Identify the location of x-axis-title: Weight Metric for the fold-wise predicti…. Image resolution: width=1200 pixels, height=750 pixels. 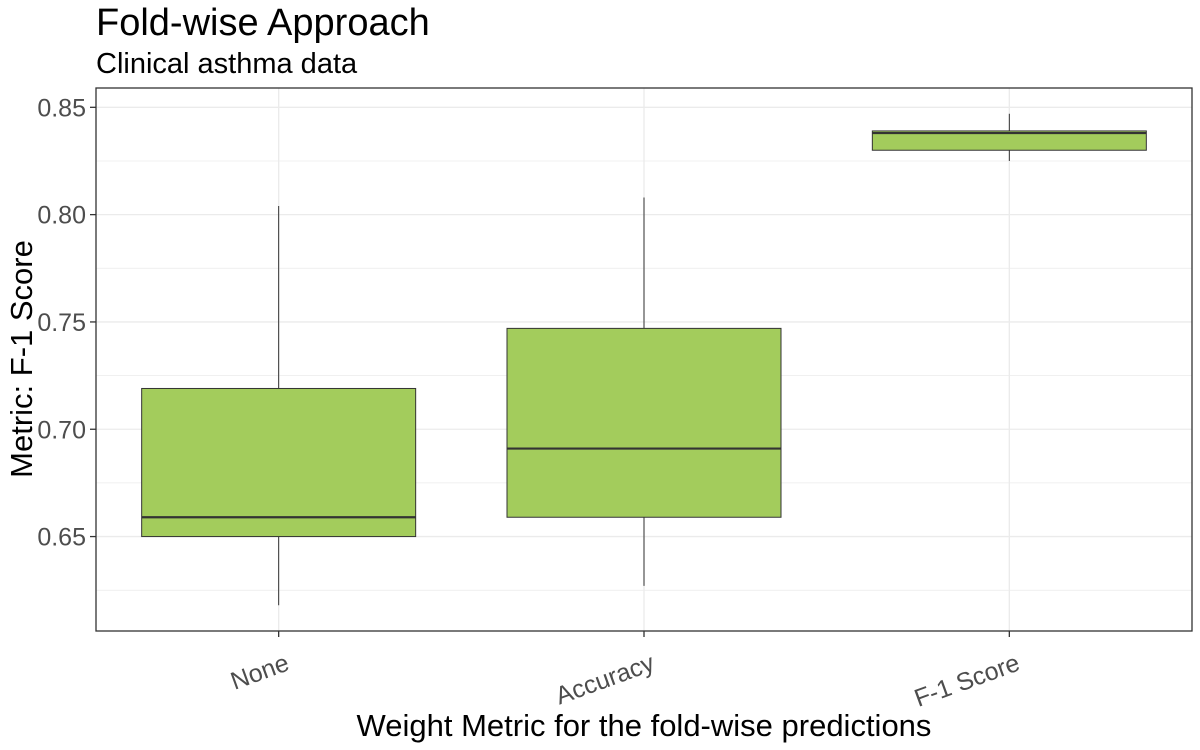
(644, 725).